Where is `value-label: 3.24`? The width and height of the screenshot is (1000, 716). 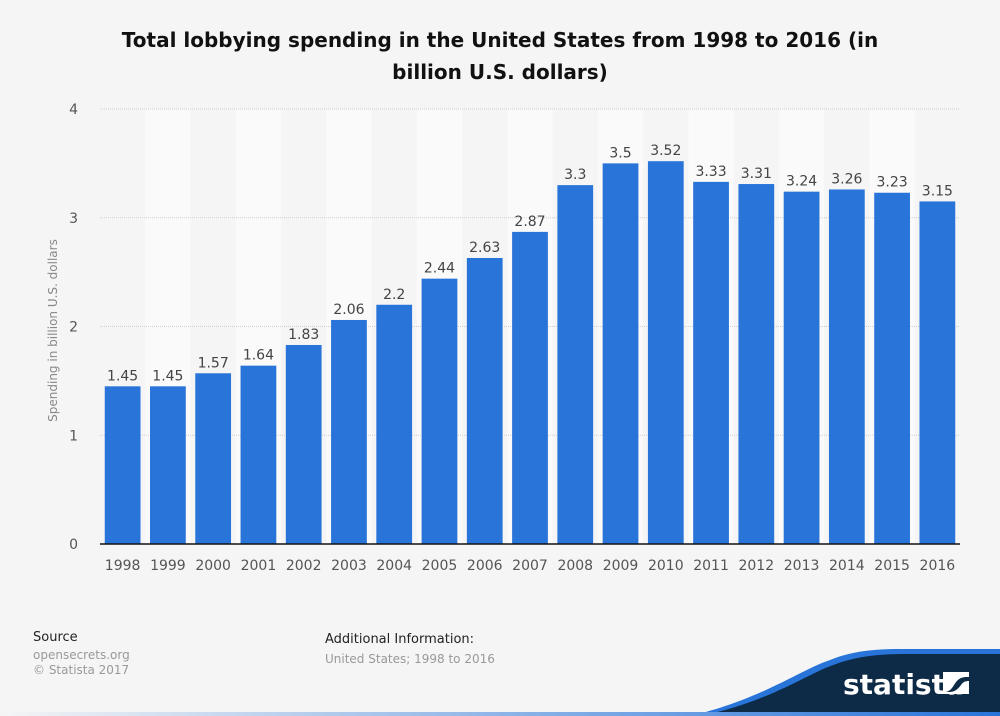
value-label: 3.24 is located at coordinates (801, 182).